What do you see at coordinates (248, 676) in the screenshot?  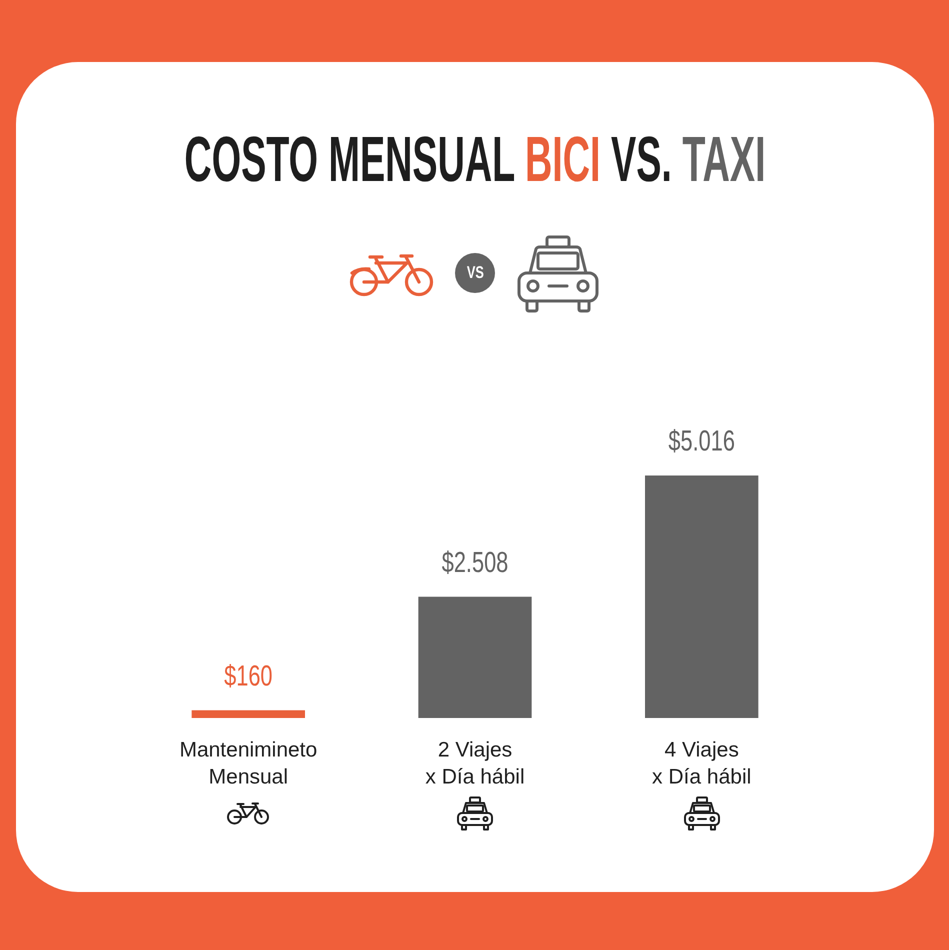 I see `data-label: $160` at bounding box center [248, 676].